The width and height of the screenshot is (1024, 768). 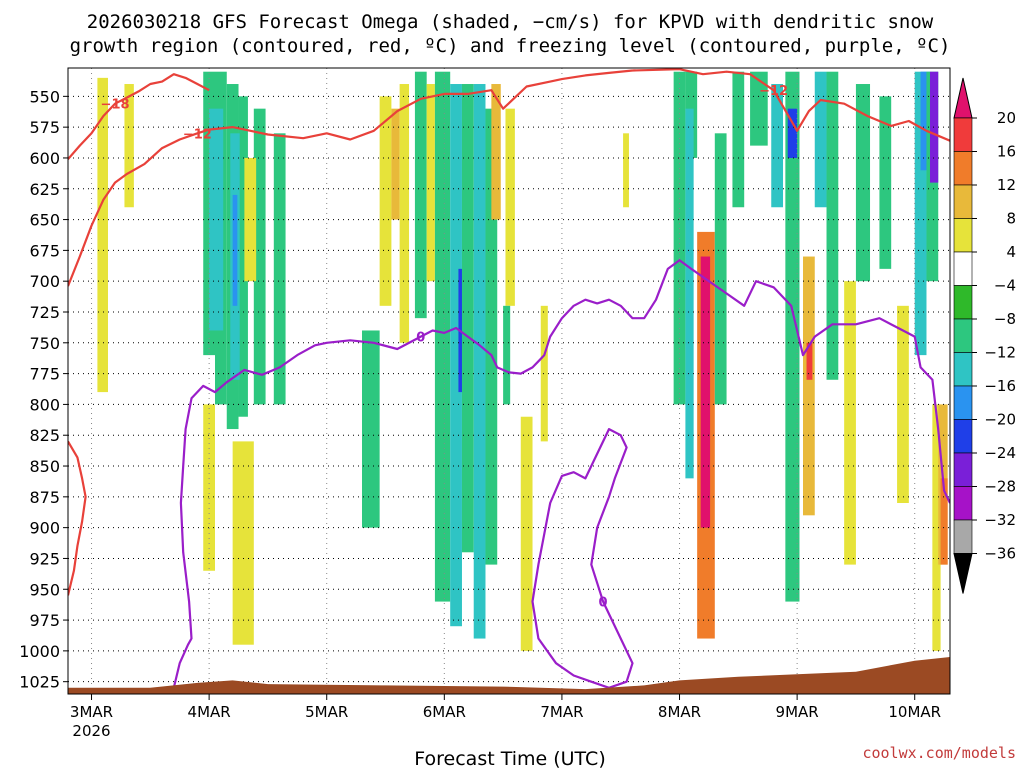 I want to click on y-tick-label-750: 750, so click(x=44, y=343).